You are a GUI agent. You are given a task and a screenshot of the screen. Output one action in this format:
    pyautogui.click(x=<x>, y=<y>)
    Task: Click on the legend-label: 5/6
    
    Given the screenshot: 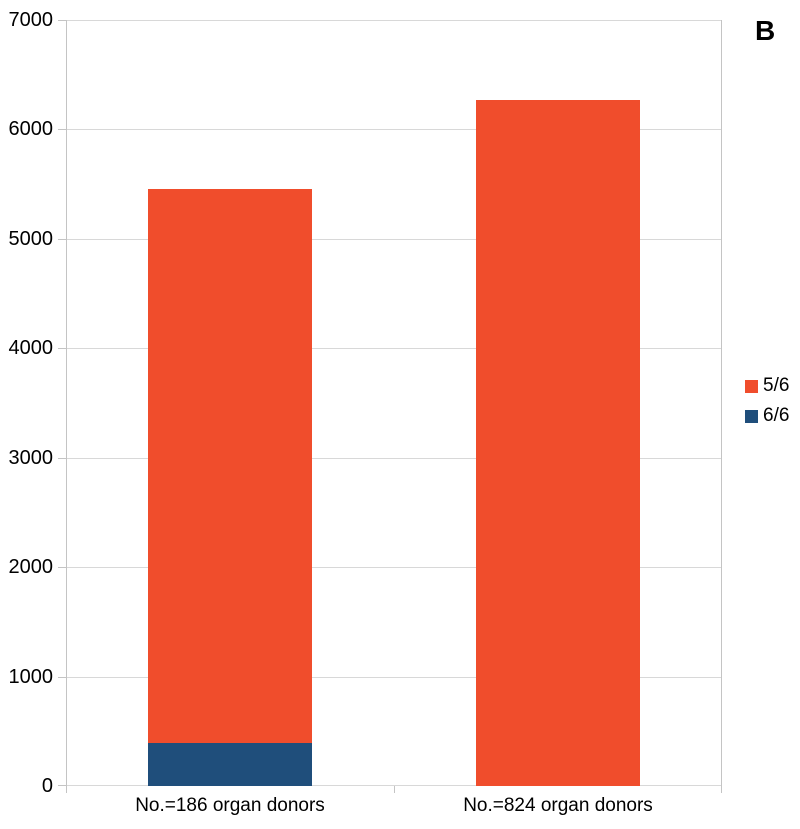 What is the action you would take?
    pyautogui.click(x=776, y=385)
    